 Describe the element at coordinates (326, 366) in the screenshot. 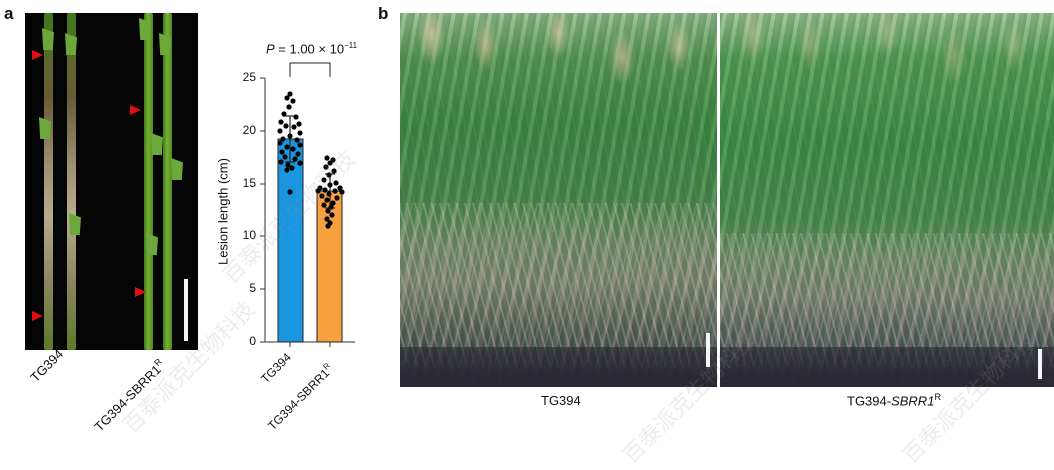

I see `label-superscript: R` at that location.